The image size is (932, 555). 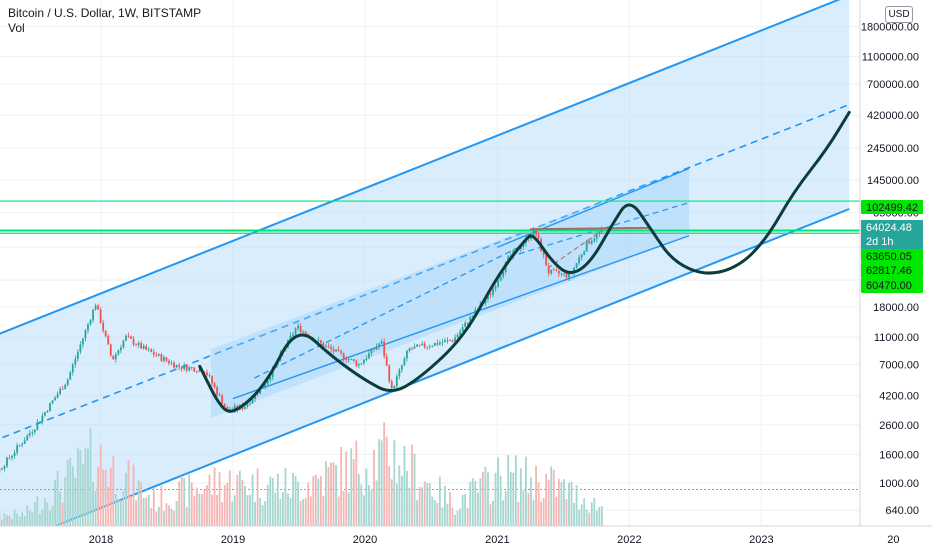 What do you see at coordinates (899, 14) in the screenshot?
I see `currency-button: USD` at bounding box center [899, 14].